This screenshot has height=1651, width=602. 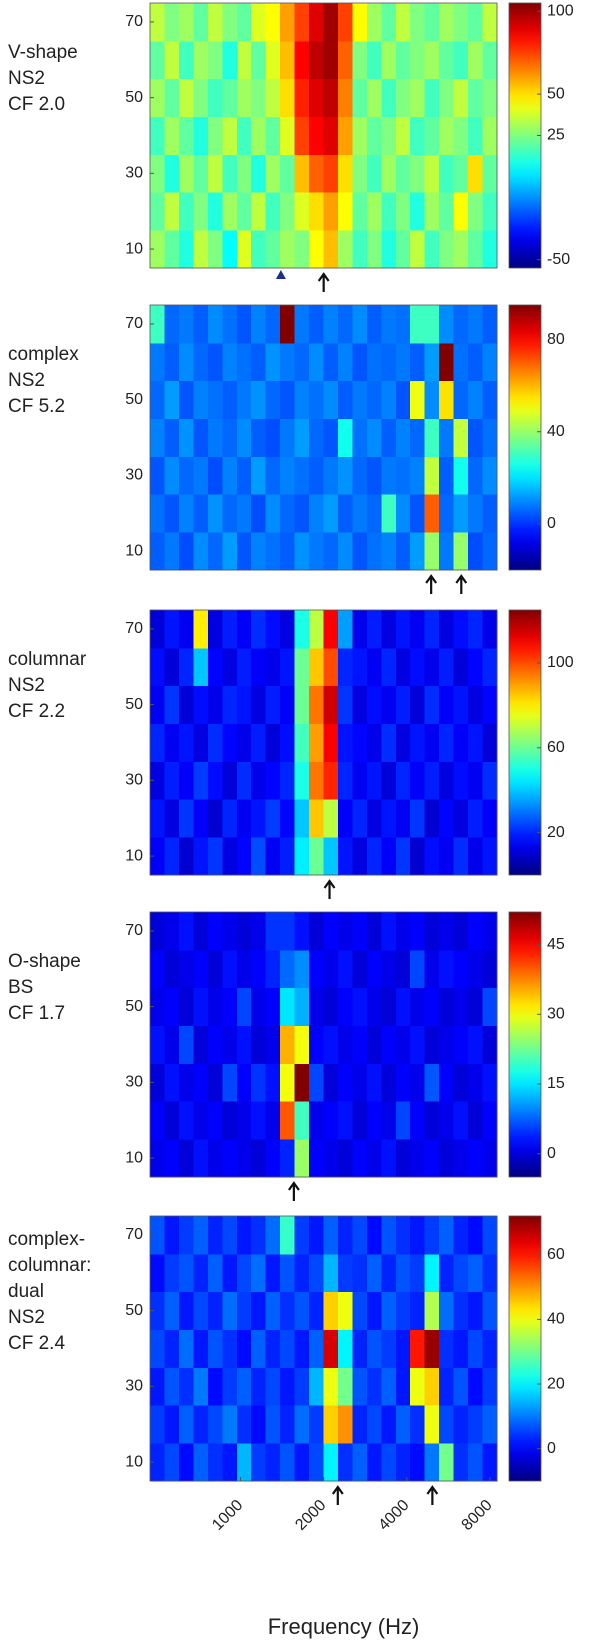 What do you see at coordinates (134, 21) in the screenshot?
I see `y-tick-label: 70` at bounding box center [134, 21].